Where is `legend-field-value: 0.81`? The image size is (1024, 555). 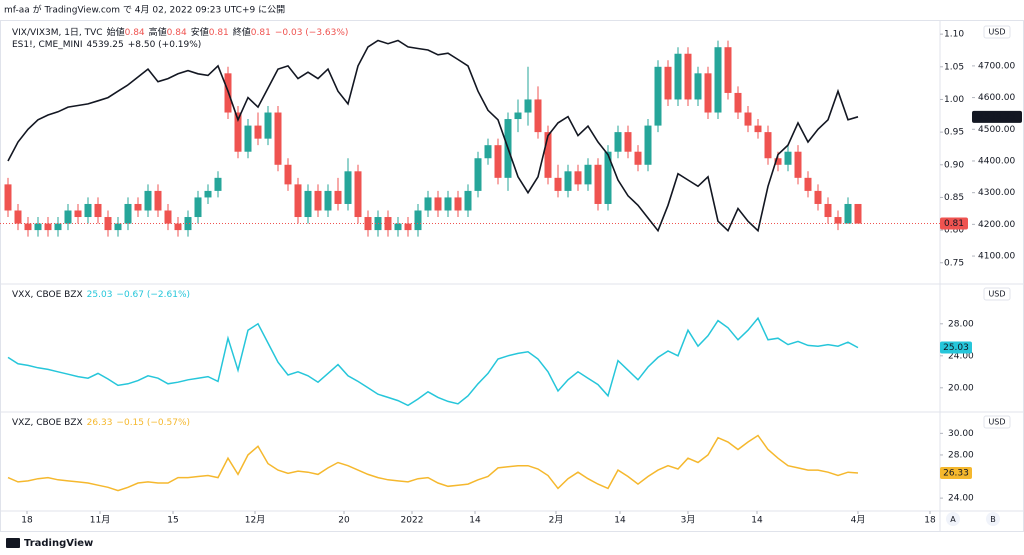
legend-field-value: 0.81 is located at coordinates (219, 33).